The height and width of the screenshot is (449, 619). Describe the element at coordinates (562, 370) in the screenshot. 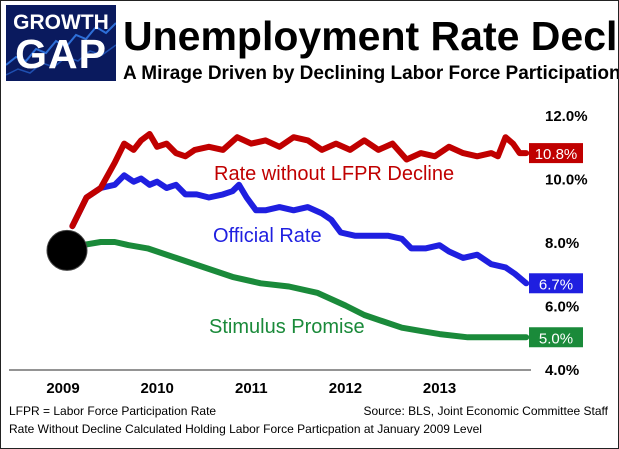

I see `y-tick-label: 4.0%` at that location.